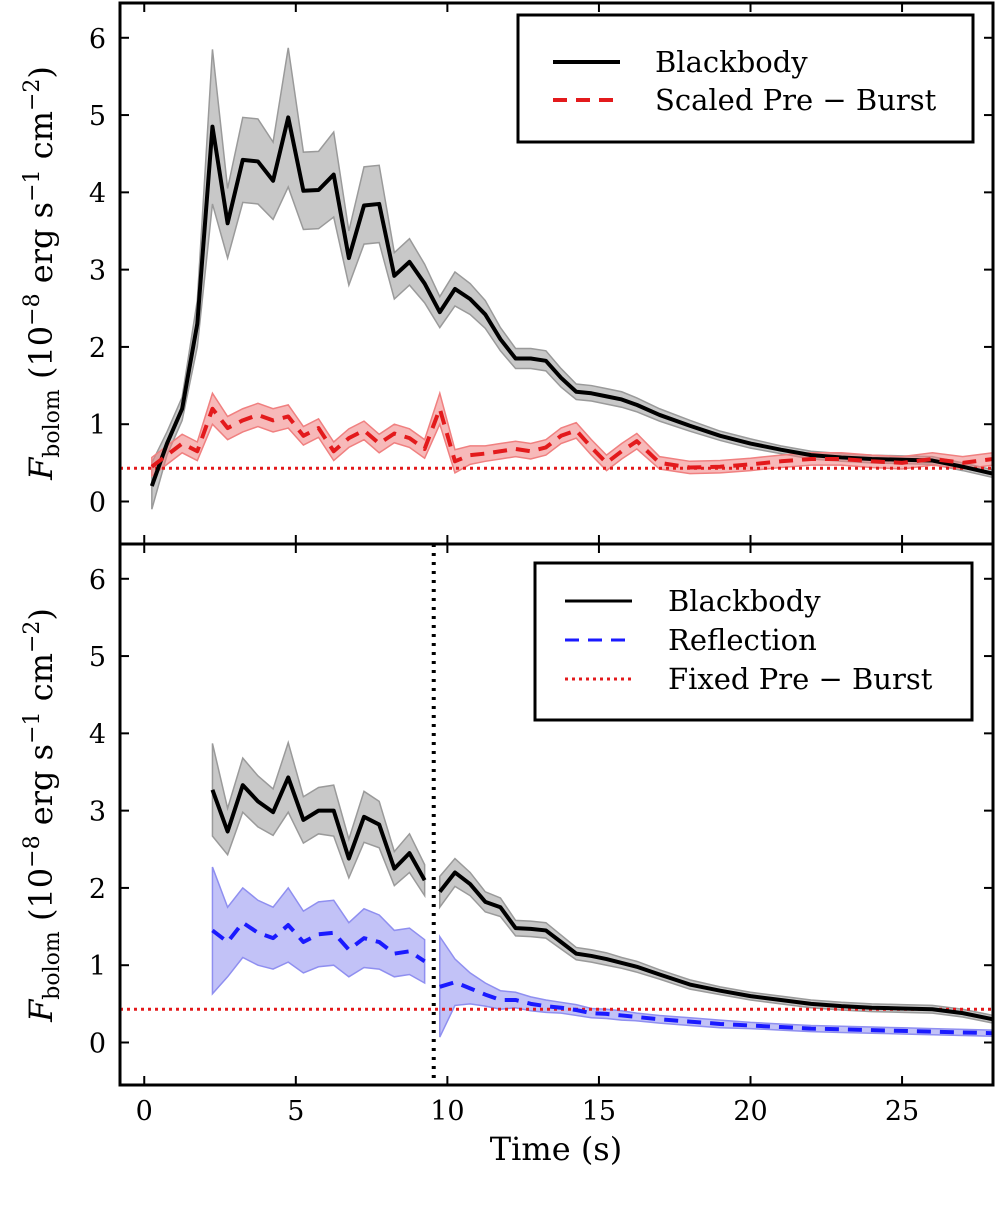  I want to click on top-ytick-label: 4, so click(97, 193).